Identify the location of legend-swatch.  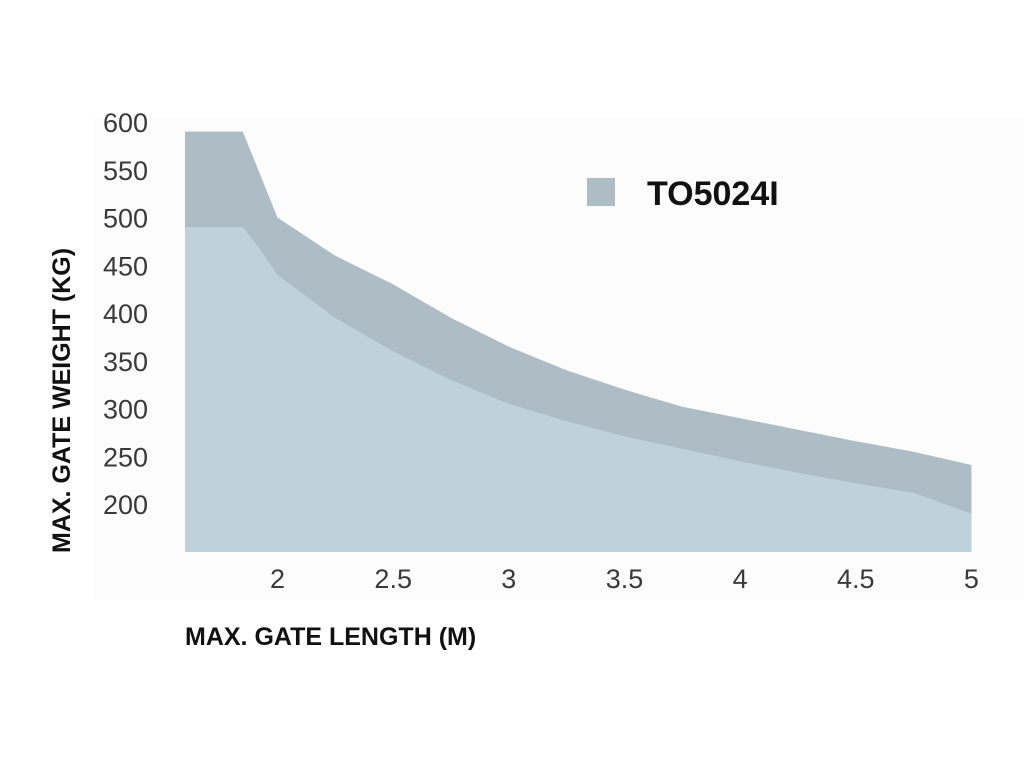
(601, 192).